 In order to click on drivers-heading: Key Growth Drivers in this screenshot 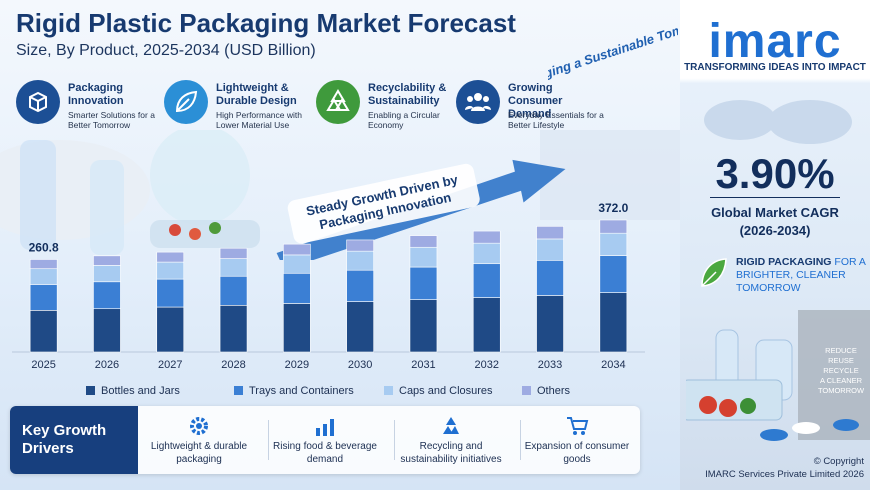, I will do `click(74, 440)`.